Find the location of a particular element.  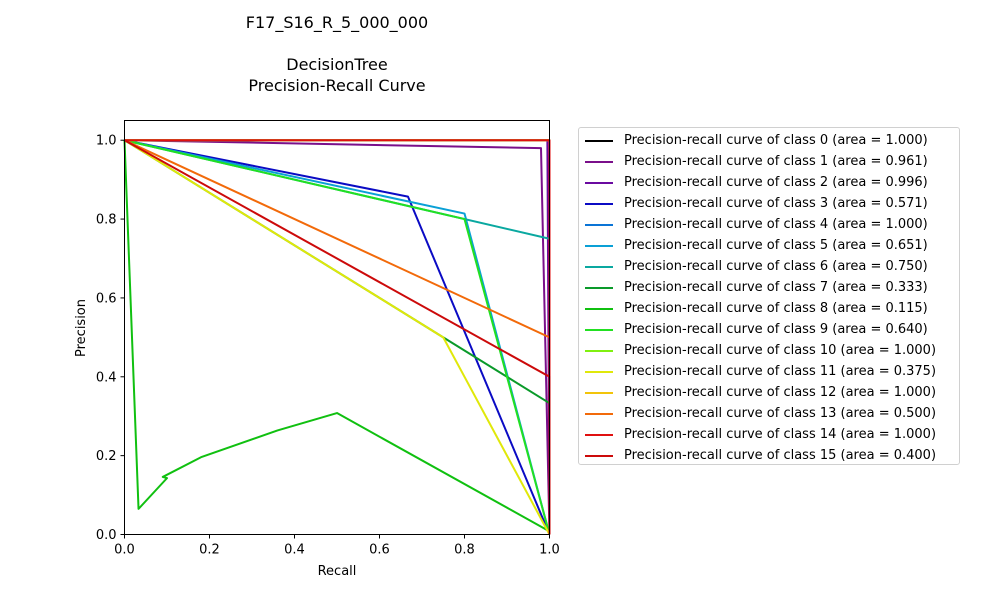

chart-title-line-3: DecisionTree is located at coordinates (337, 64).